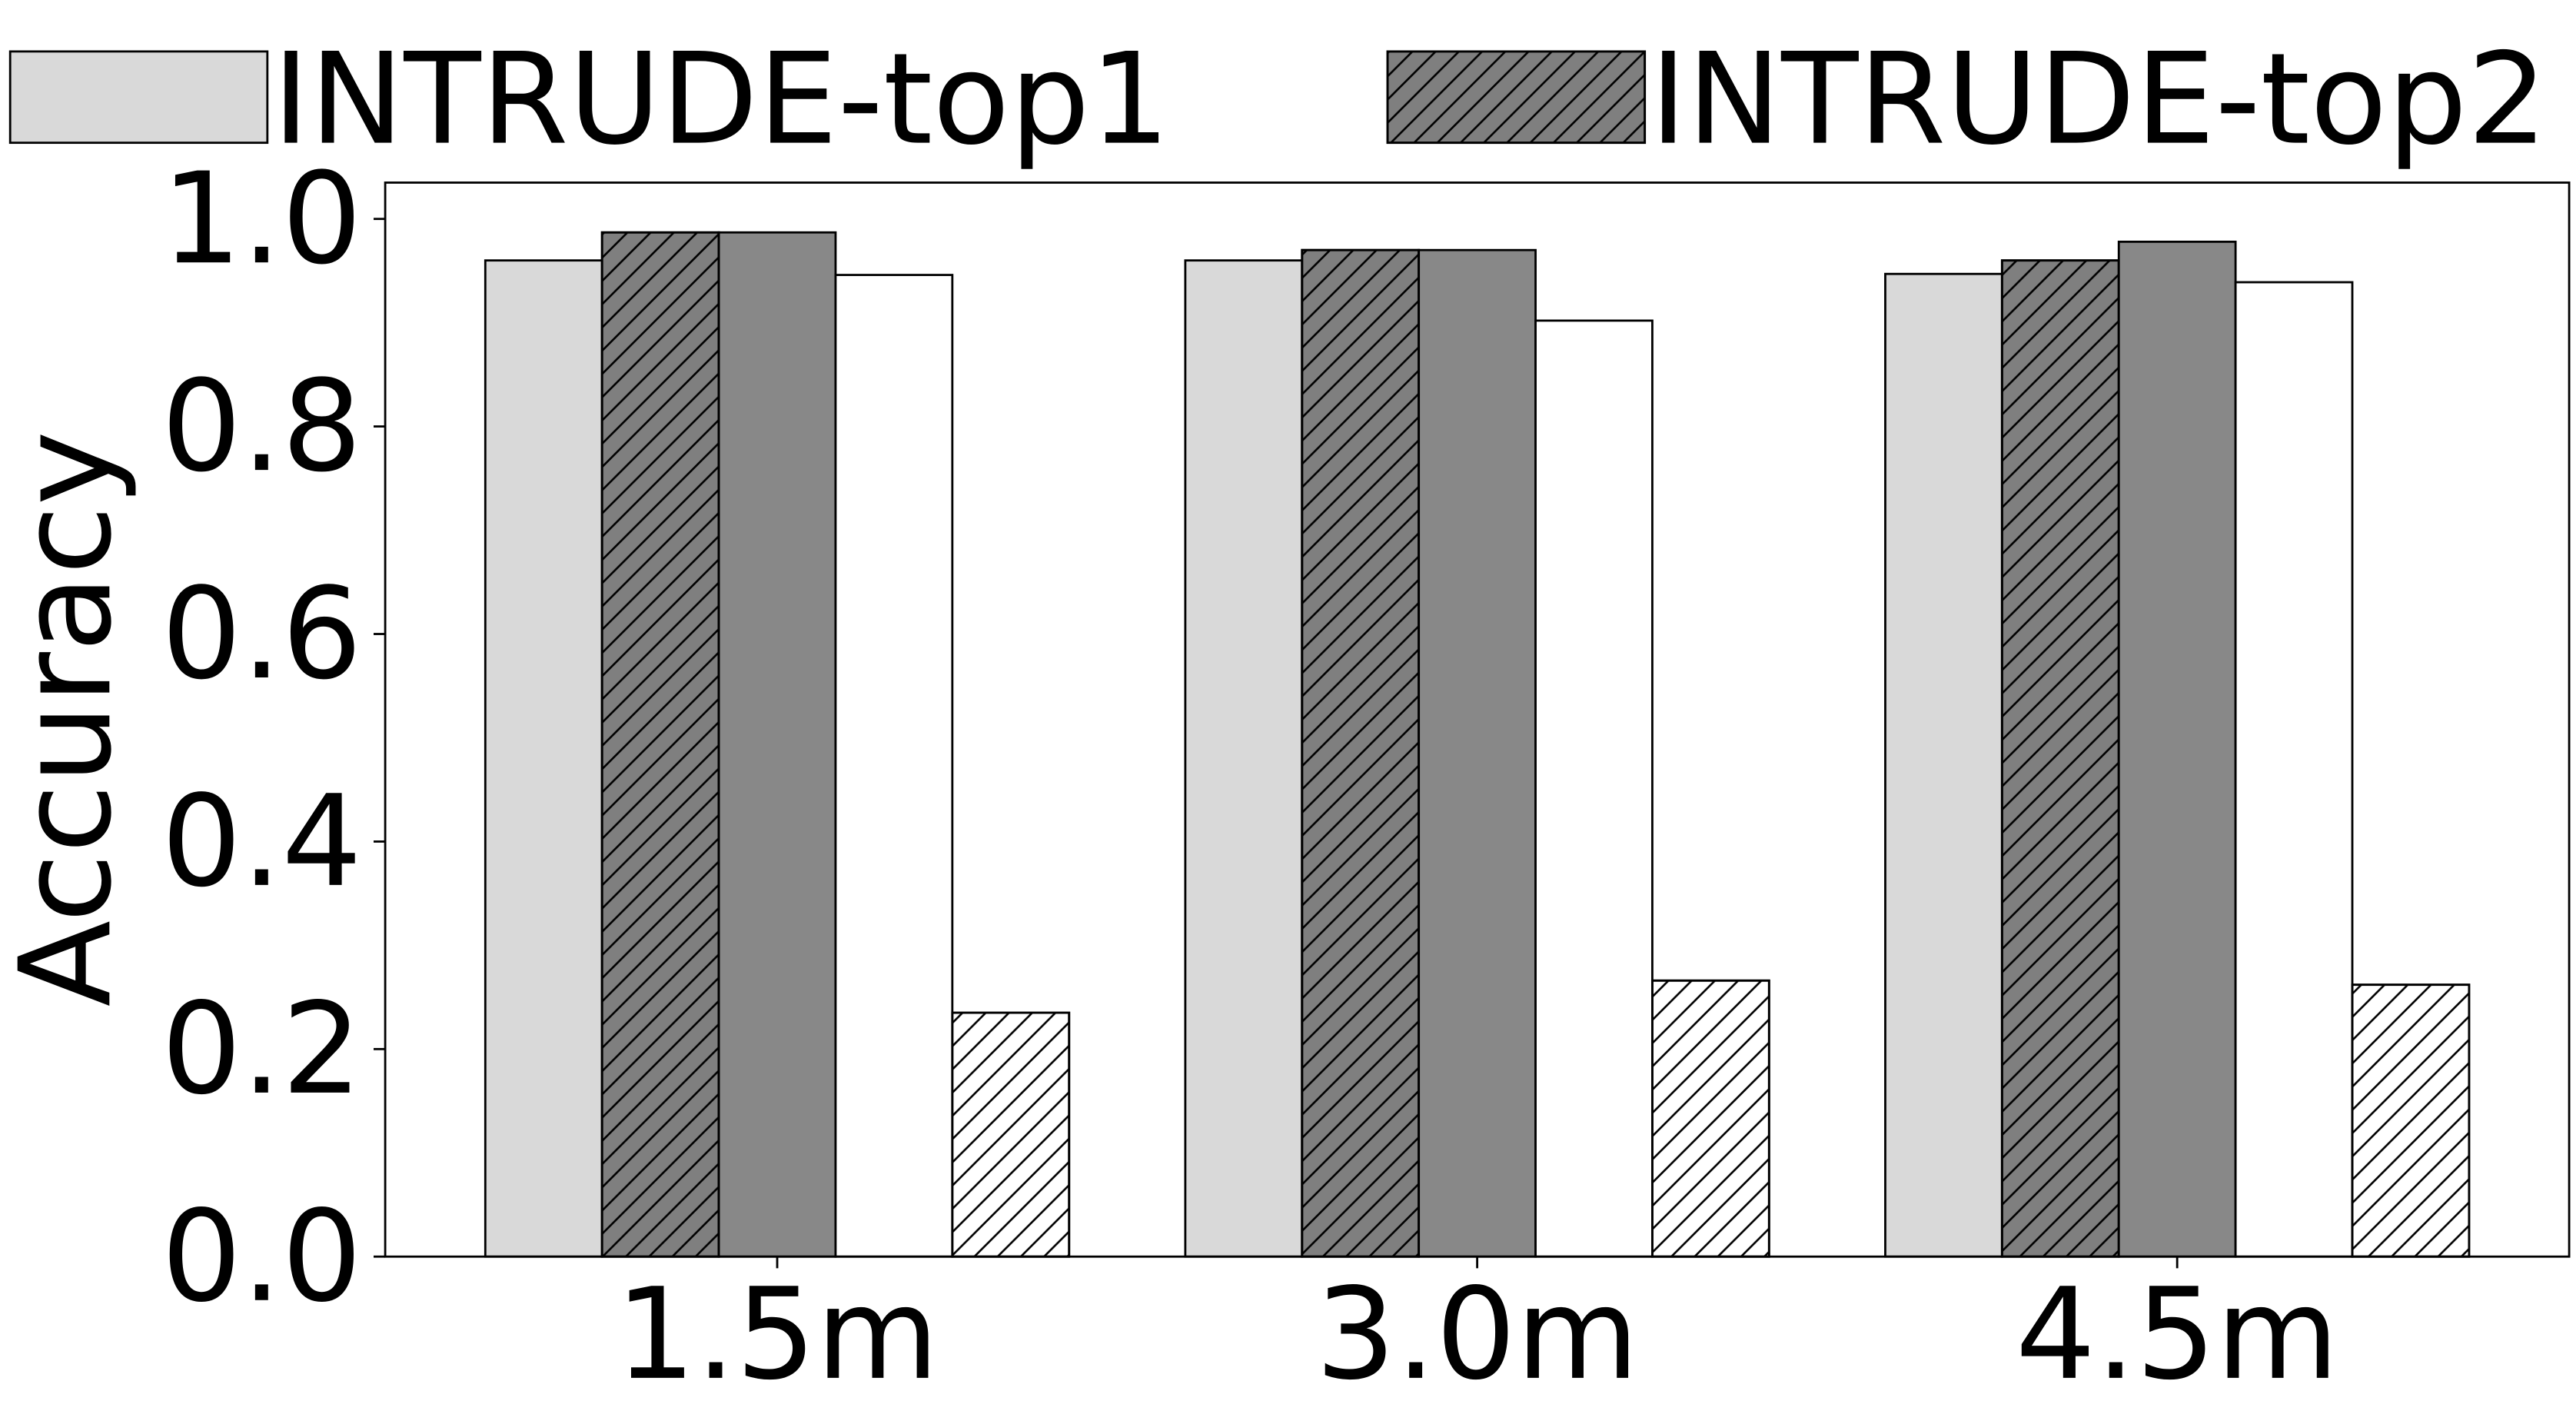  Describe the element at coordinates (2177, 1334) in the screenshot. I see `x-tick-label: 4.5m` at that location.